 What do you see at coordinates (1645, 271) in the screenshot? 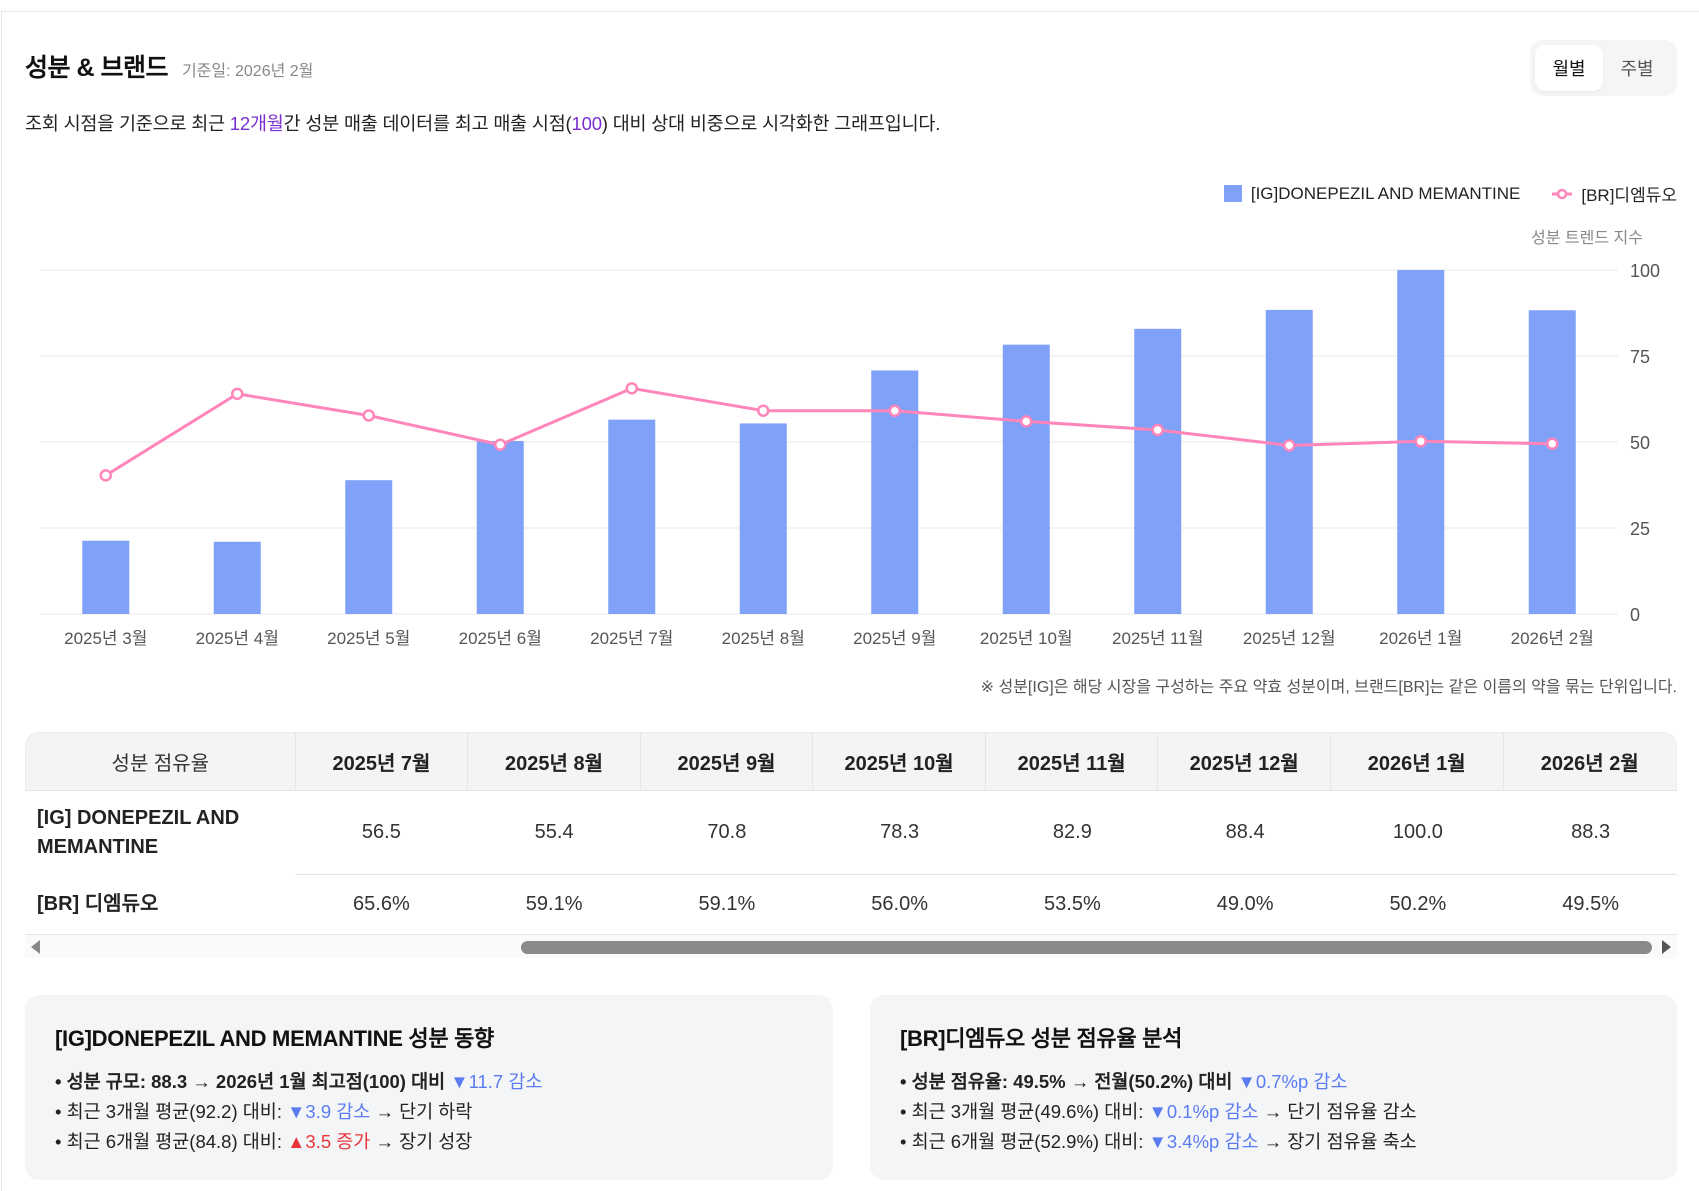
I see `y-tick-label: 100` at bounding box center [1645, 271].